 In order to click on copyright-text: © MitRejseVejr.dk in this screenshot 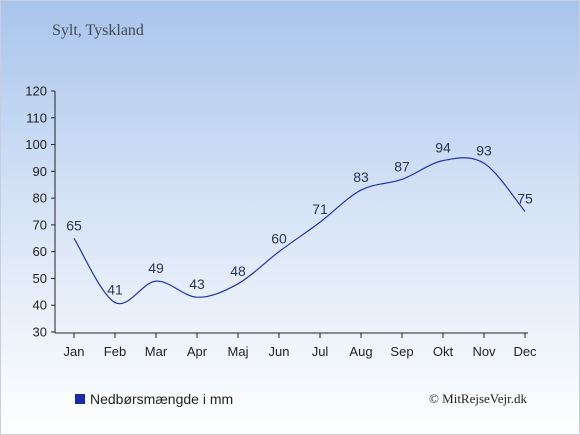, I will do `click(478, 398)`.